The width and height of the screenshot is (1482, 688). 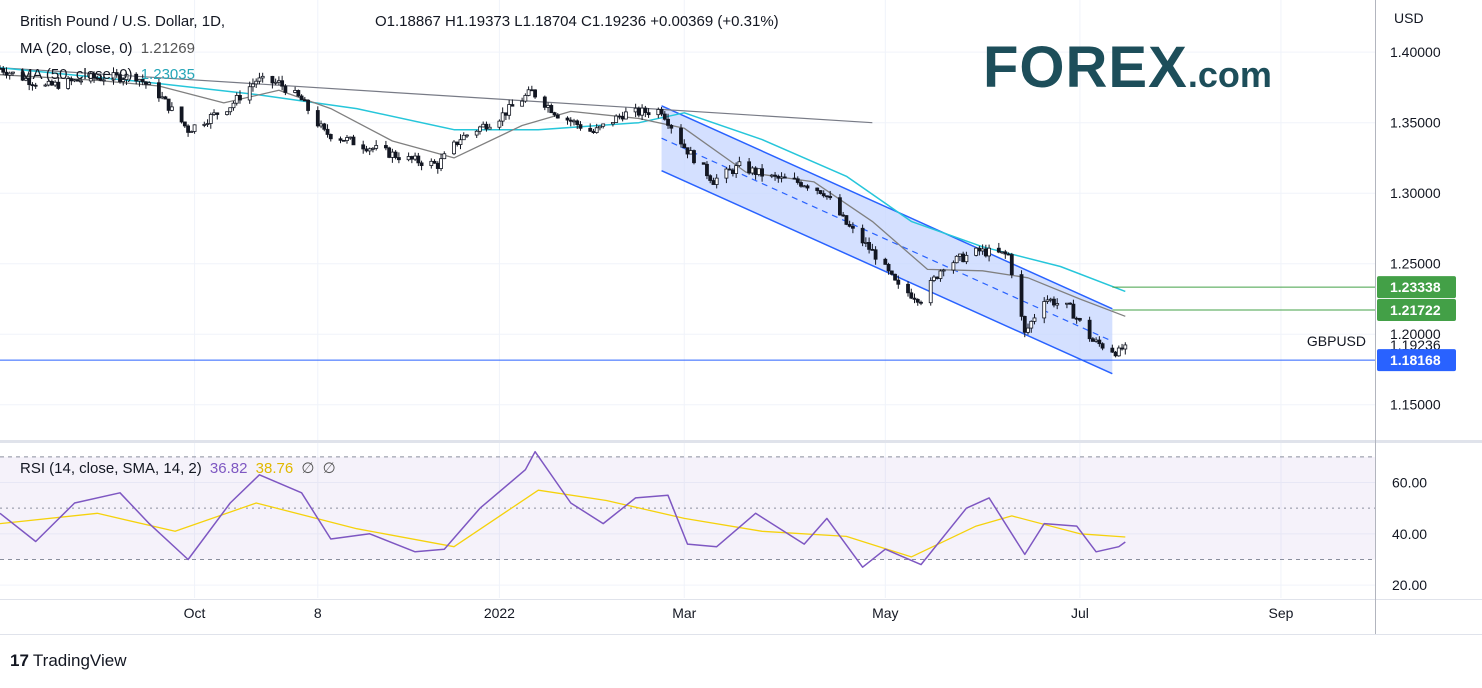 What do you see at coordinates (68, 661) in the screenshot?
I see `tradingview-logo: 17 TradingView` at bounding box center [68, 661].